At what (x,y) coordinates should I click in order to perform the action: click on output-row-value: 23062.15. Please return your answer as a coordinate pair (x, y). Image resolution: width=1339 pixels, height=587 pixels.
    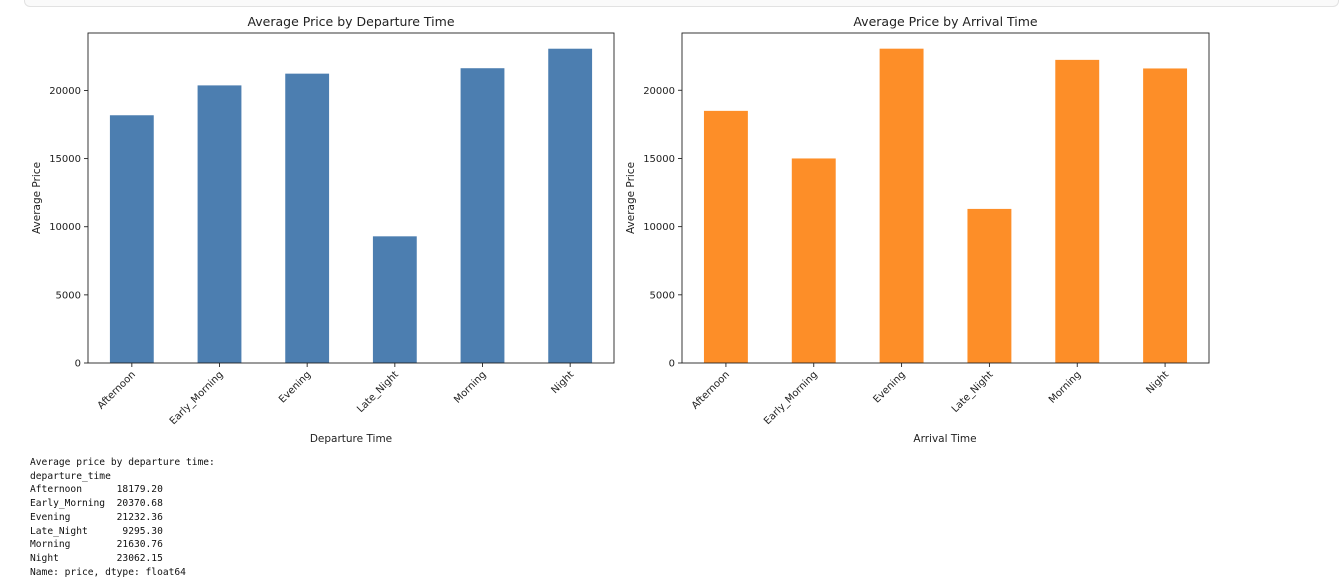
    Looking at the image, I should click on (136, 558).